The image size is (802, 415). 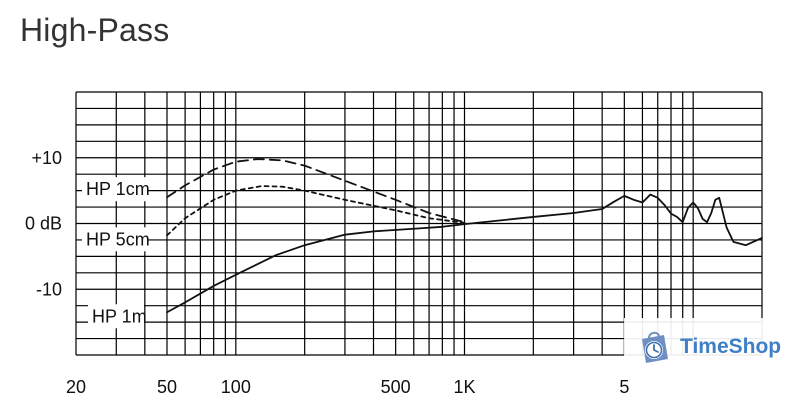 What do you see at coordinates (731, 346) in the screenshot?
I see `watermark-brand: TimeShop` at bounding box center [731, 346].